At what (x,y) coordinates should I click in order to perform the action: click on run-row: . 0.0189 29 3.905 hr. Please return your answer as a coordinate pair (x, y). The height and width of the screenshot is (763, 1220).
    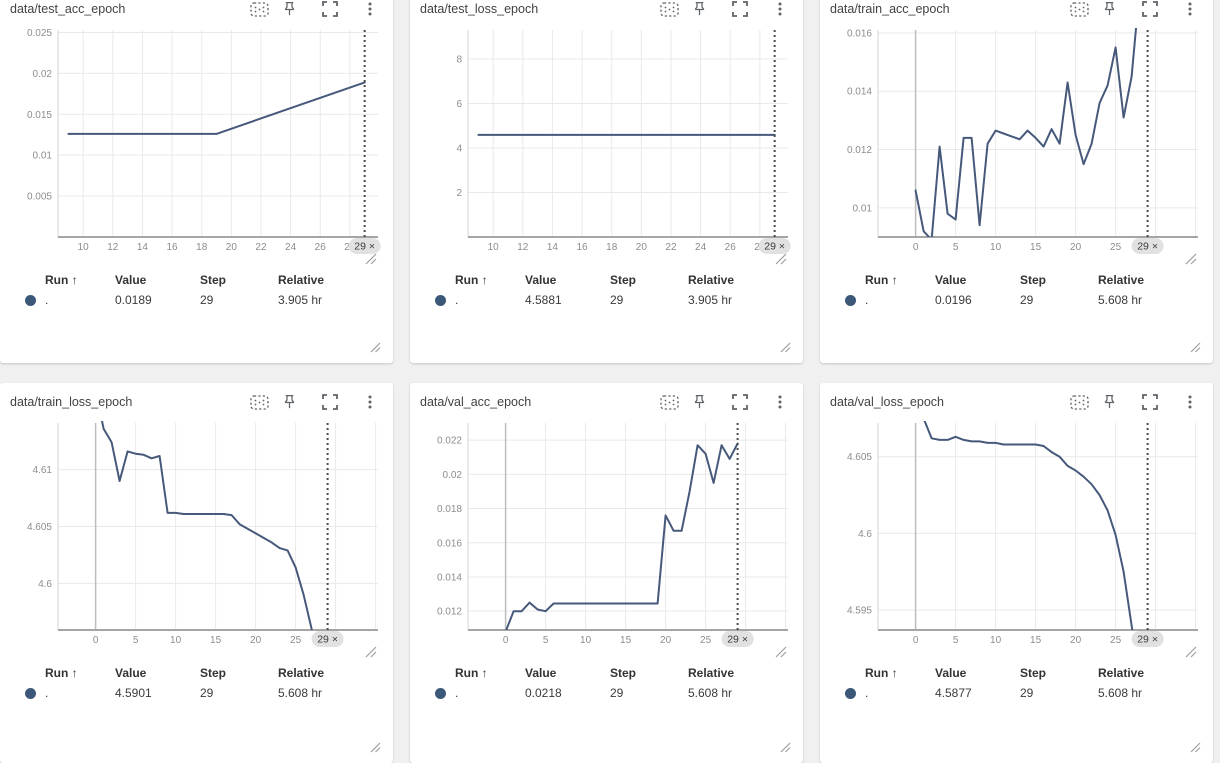
    Looking at the image, I should click on (196, 300).